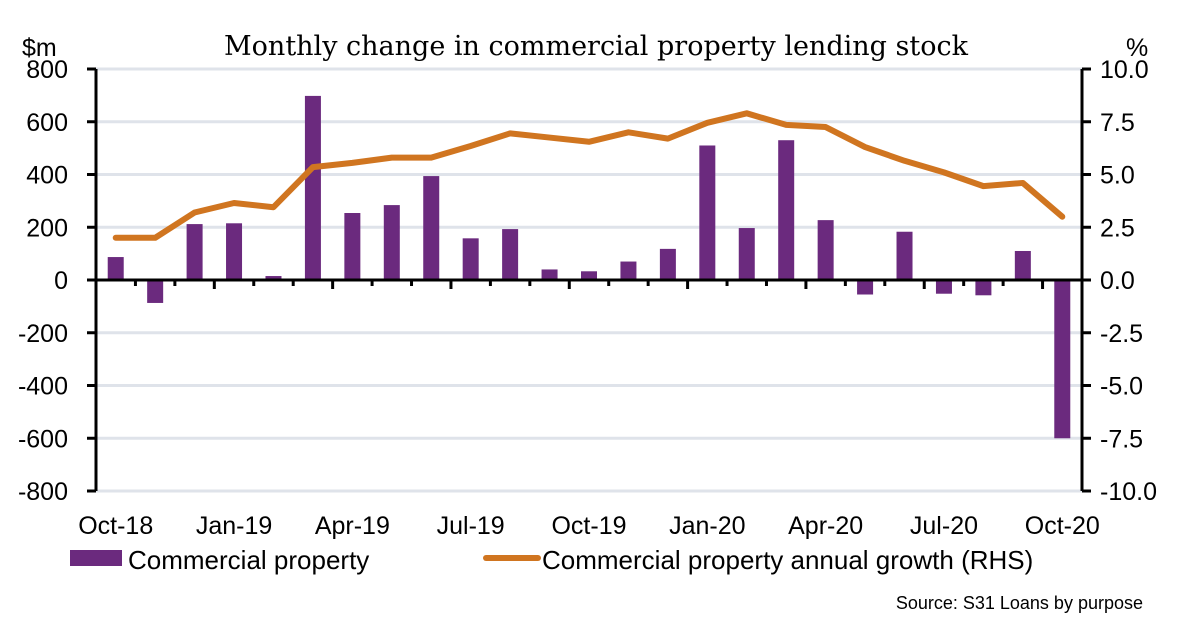 This screenshot has height=627, width=1198. What do you see at coordinates (471, 526) in the screenshot?
I see `x-axis-tick-label: Jul-19` at bounding box center [471, 526].